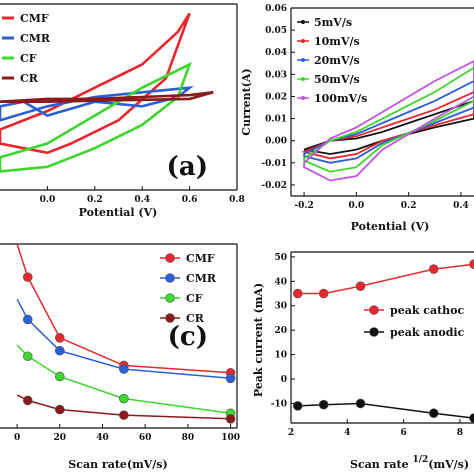 Image resolution: width=474 pixels, height=474 pixels. What do you see at coordinates (333, 22) in the screenshot?
I see `legend-label-0: 5mV/s` at bounding box center [333, 22].